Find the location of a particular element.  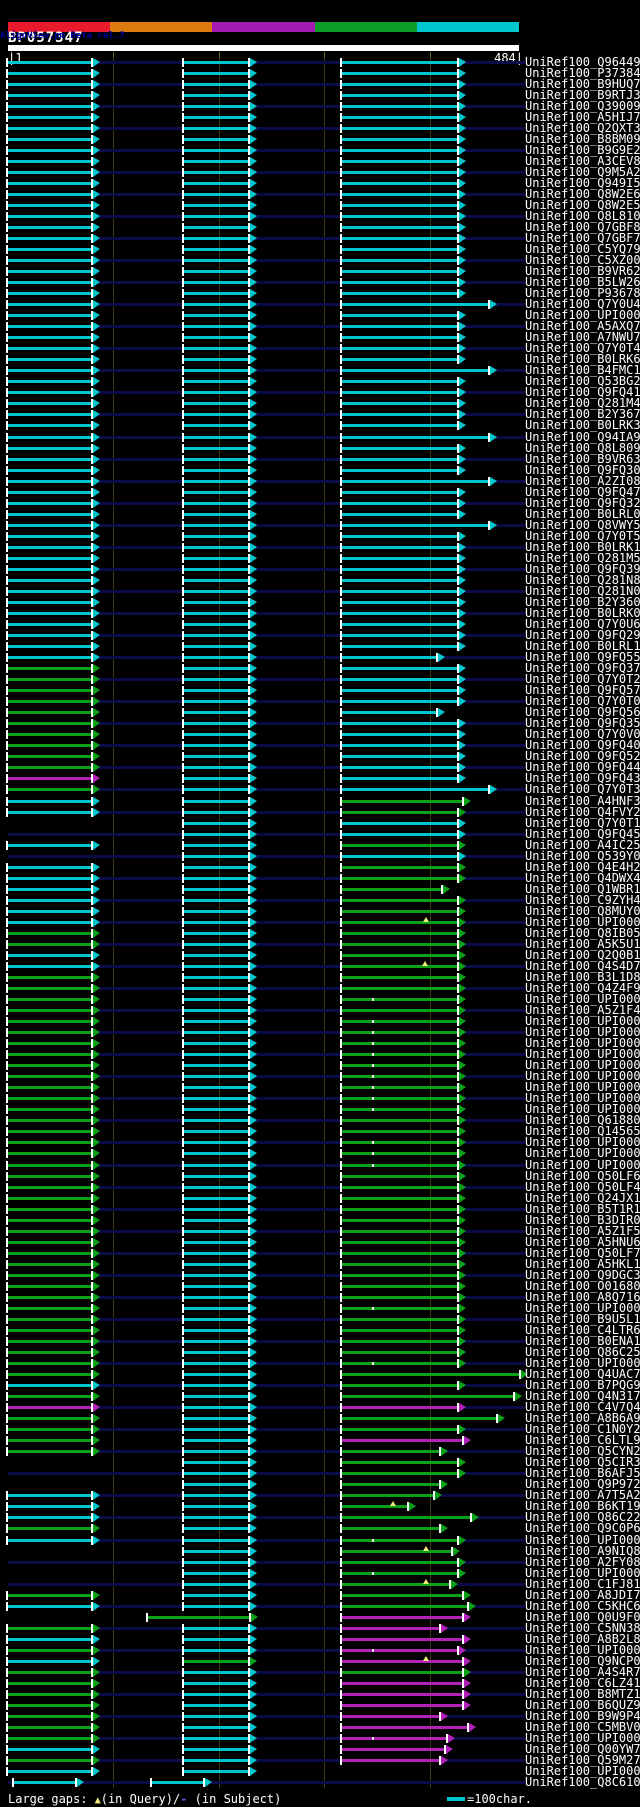

hit-label: UniRef100_Q9FQ30 is located at coordinates (582, 469).